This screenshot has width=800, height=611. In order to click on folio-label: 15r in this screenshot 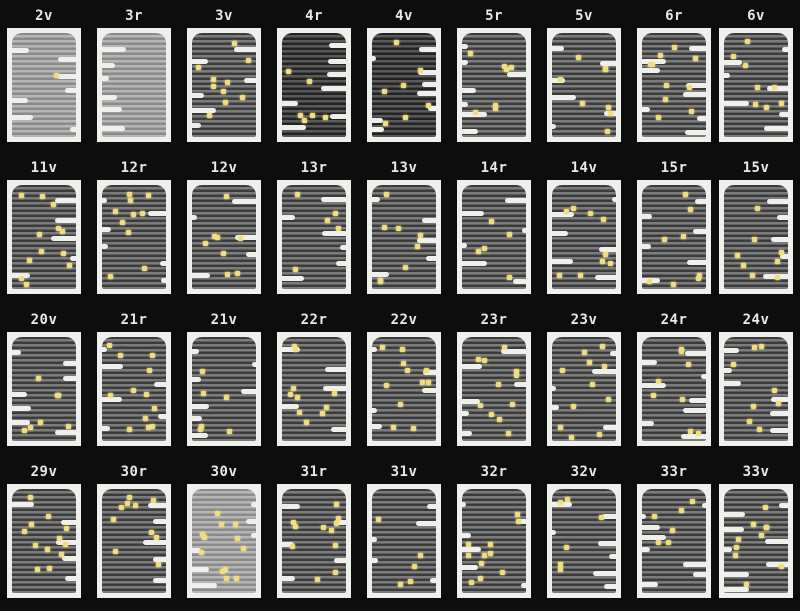, I will do `click(674, 168)`.